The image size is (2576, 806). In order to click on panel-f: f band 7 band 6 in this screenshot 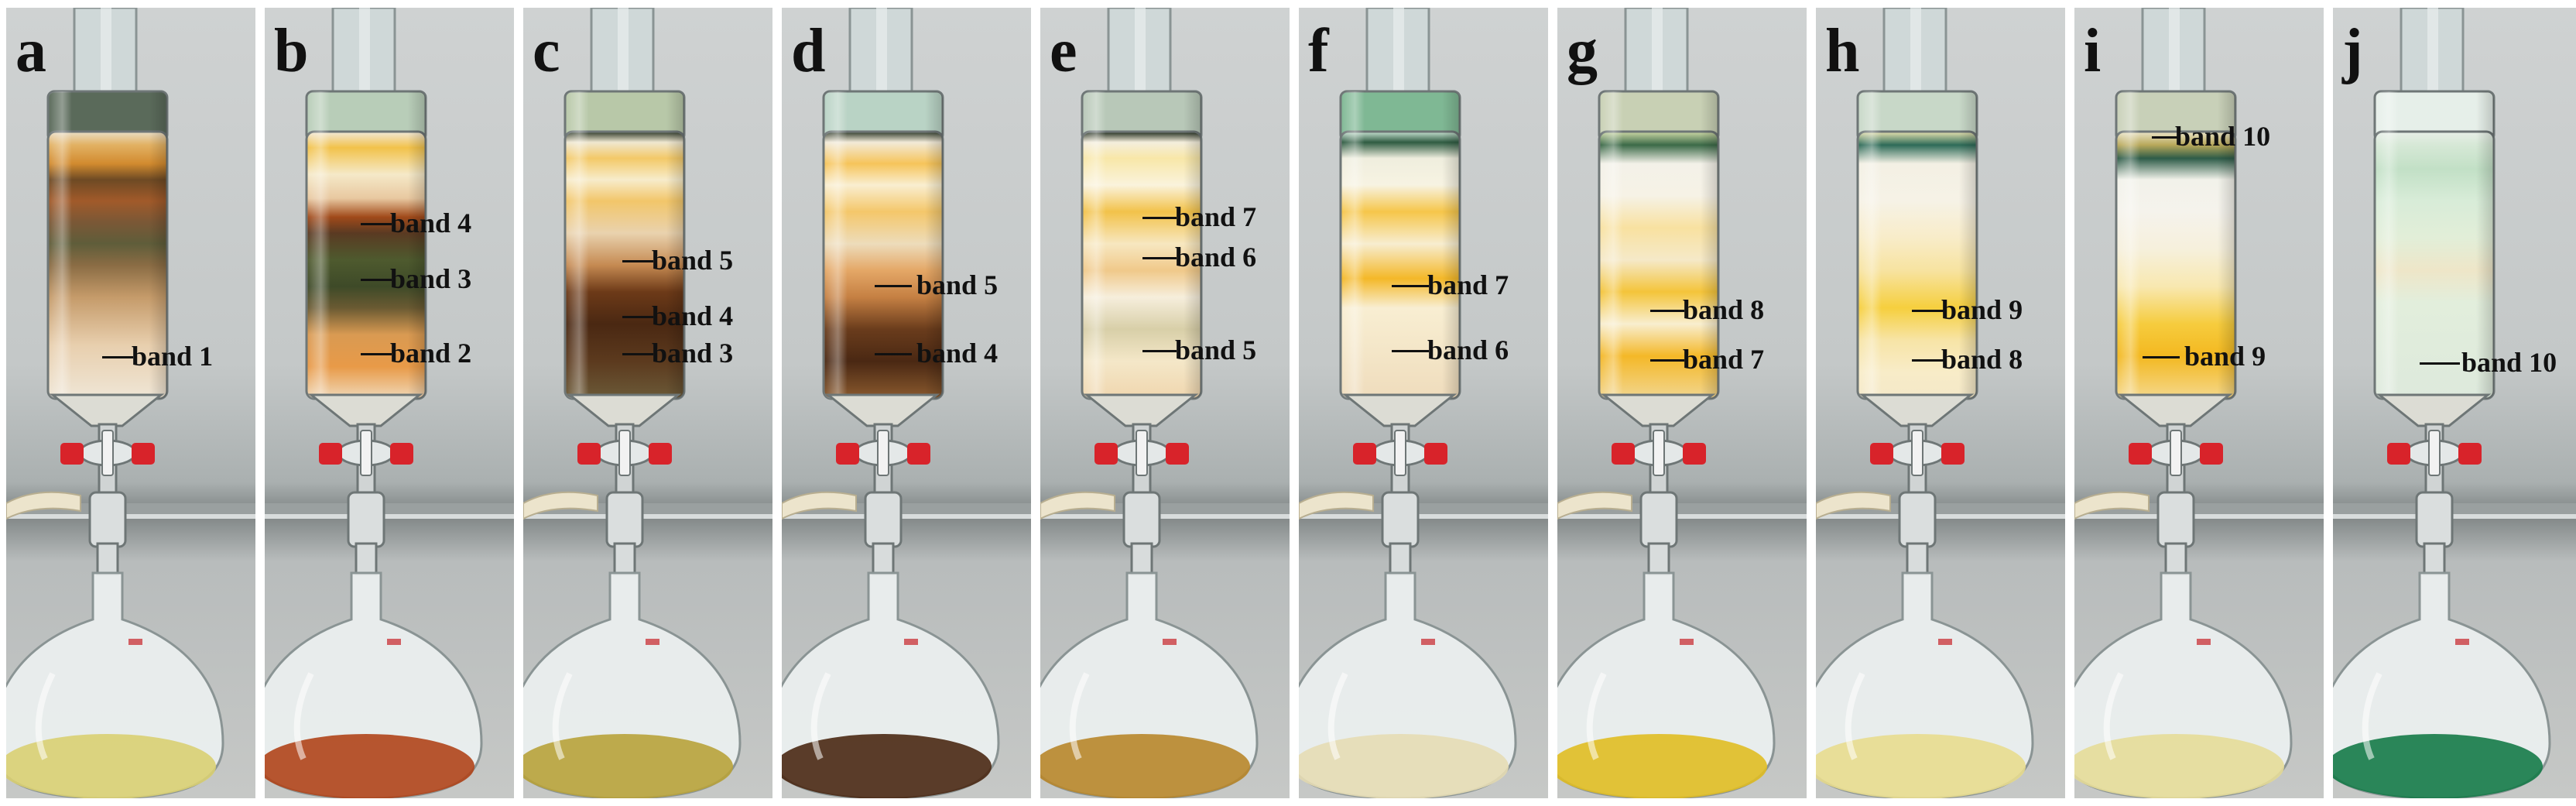, I will do `click(1424, 403)`.